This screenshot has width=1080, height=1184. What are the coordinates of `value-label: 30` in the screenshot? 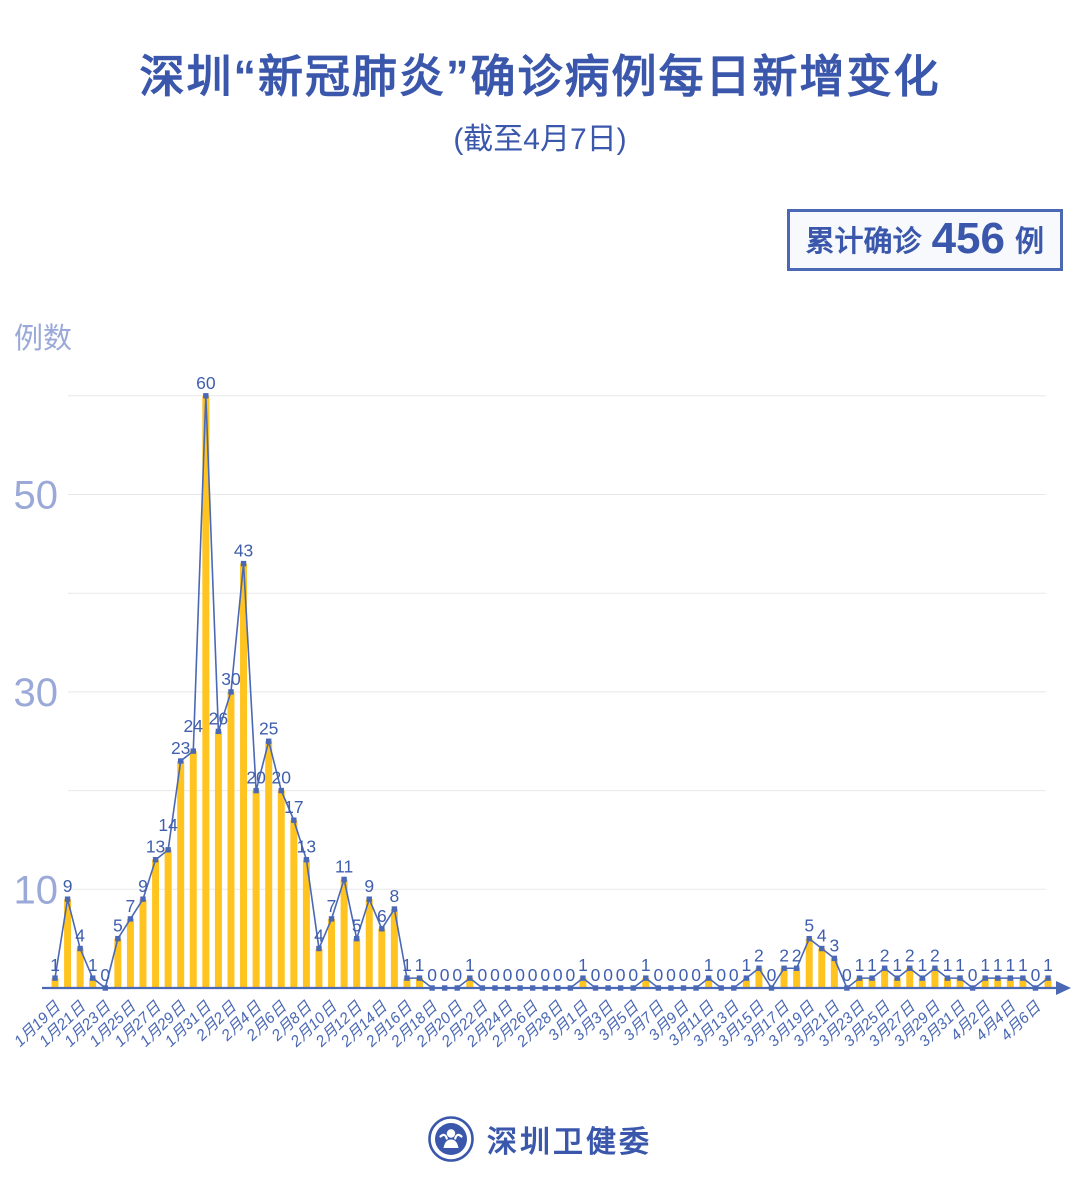 It's located at (231, 679).